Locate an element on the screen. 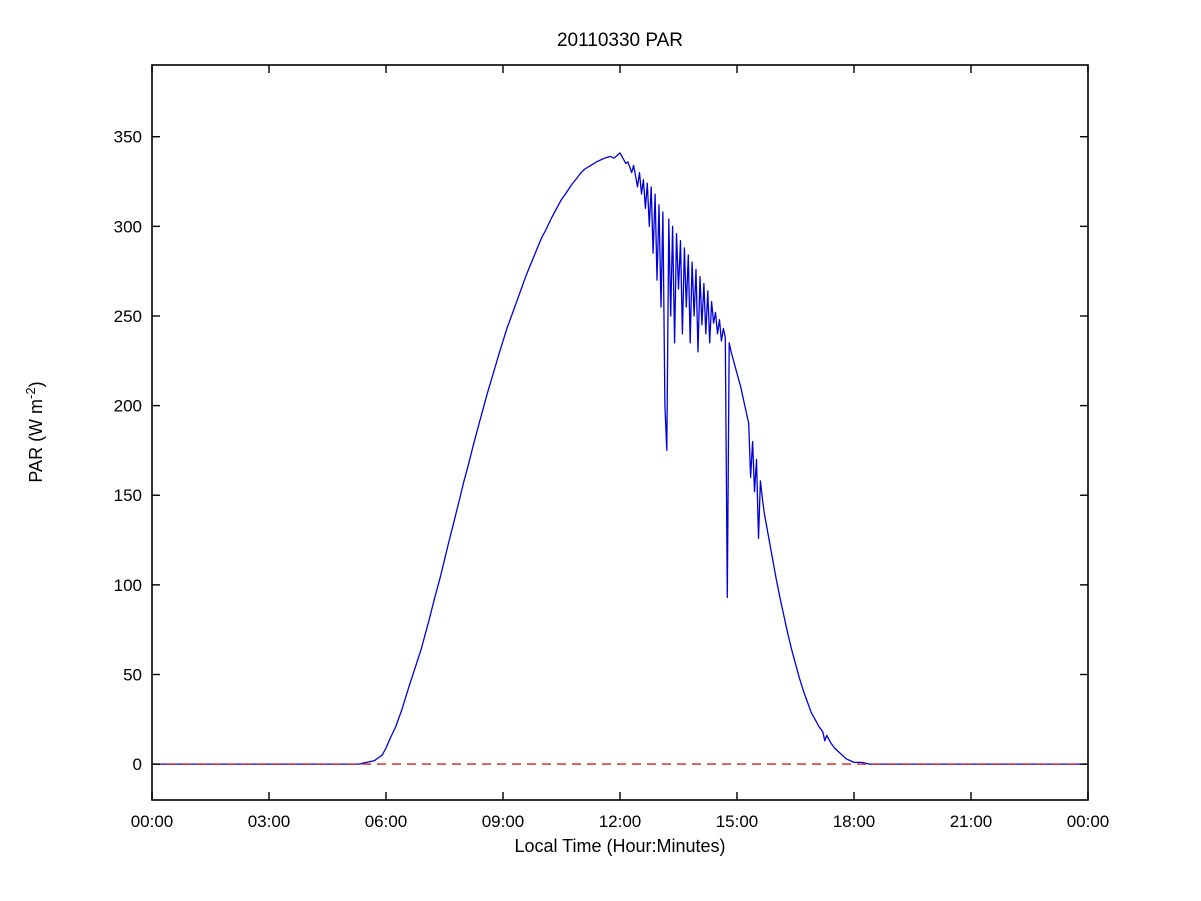  x-tick-label: 09:00 is located at coordinates (503, 821).